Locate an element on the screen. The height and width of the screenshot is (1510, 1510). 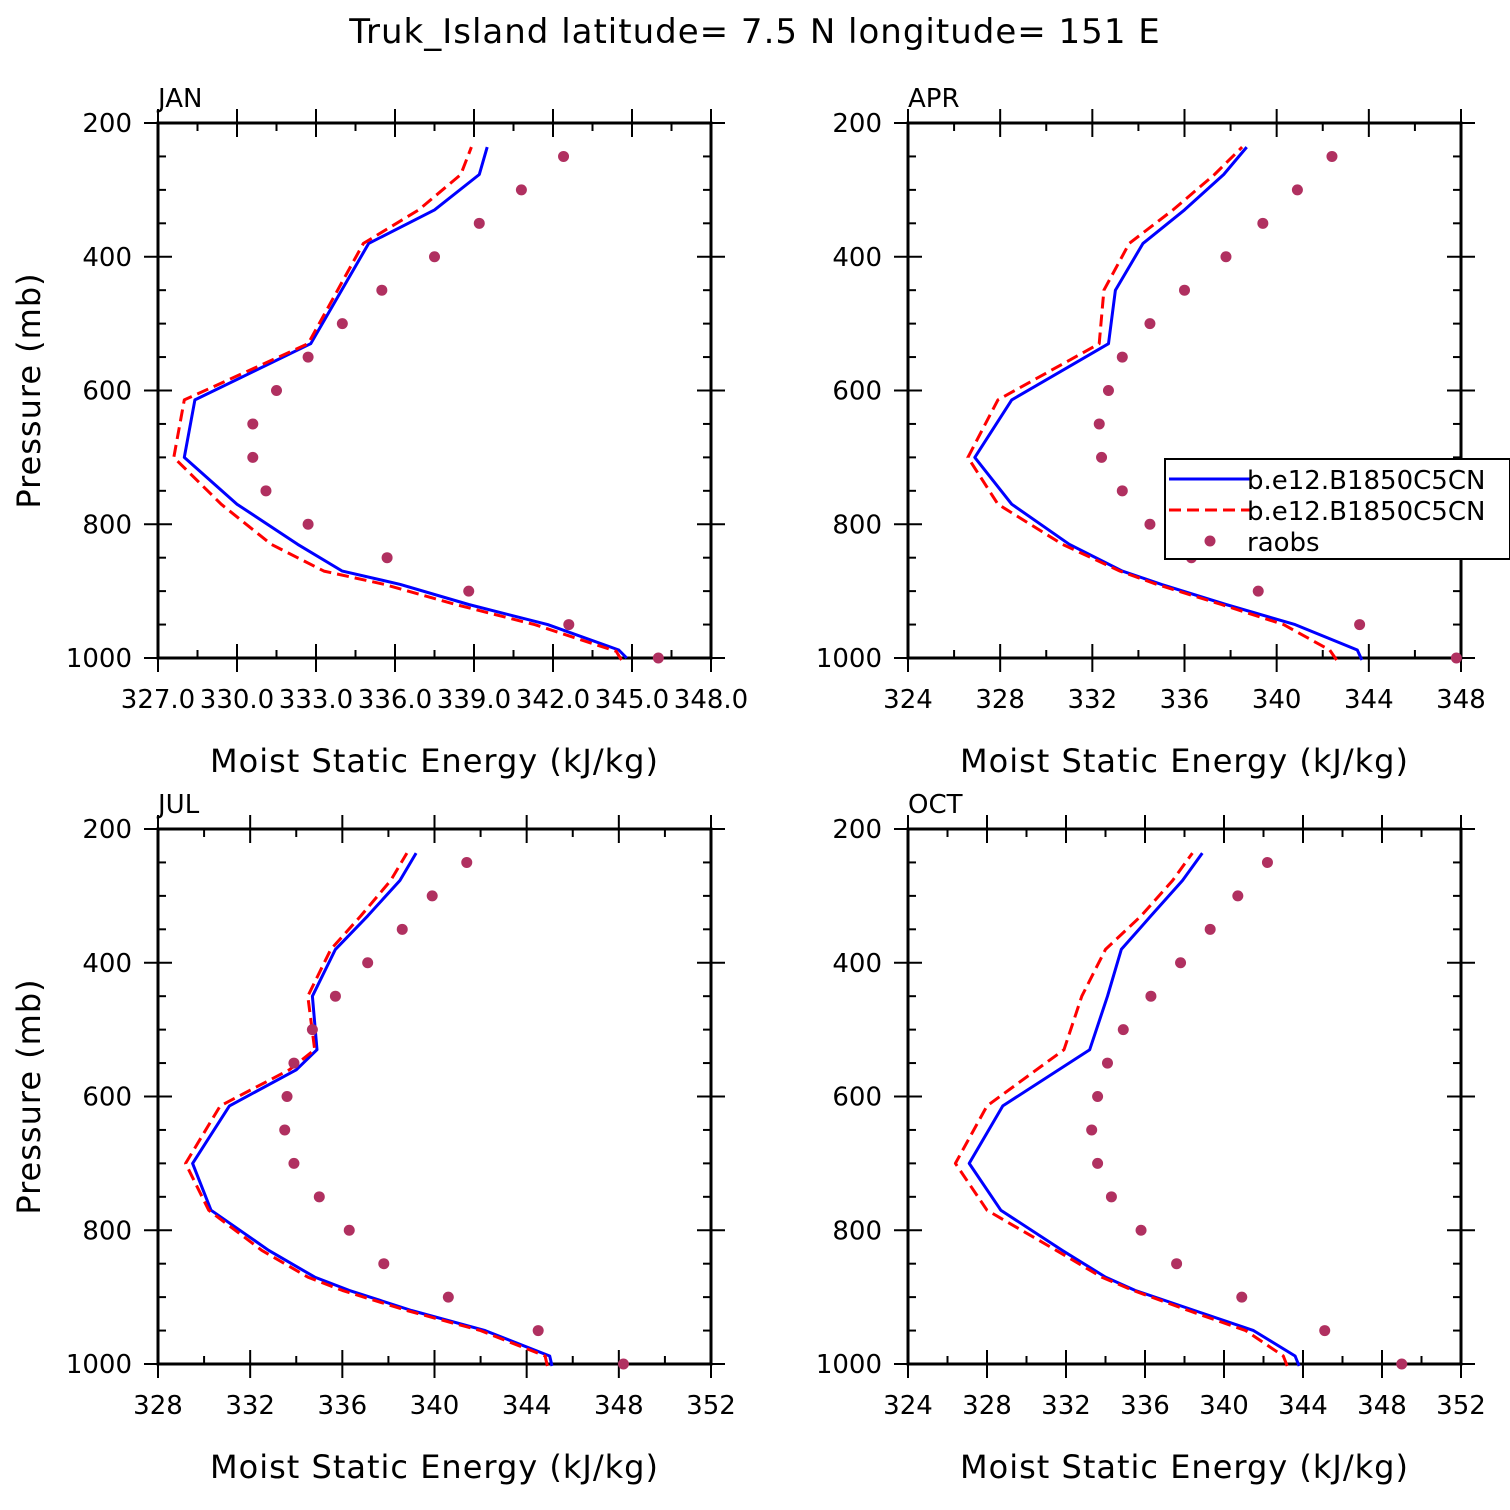
x-tick-label: 333.0 is located at coordinates (316, 700).